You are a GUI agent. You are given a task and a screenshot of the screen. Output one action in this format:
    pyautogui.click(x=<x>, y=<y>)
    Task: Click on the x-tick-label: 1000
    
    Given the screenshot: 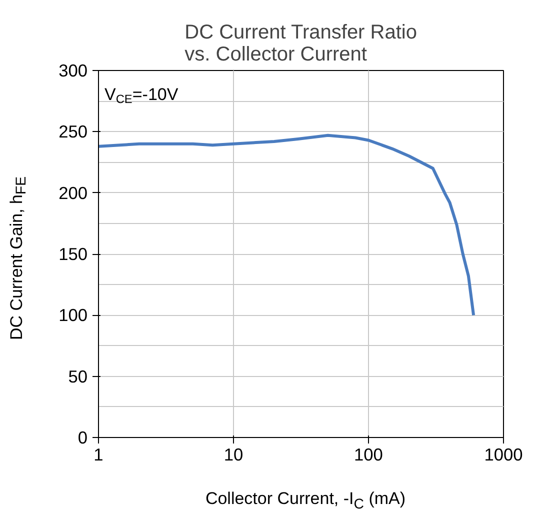 What is the action you would take?
    pyautogui.click(x=503, y=454)
    